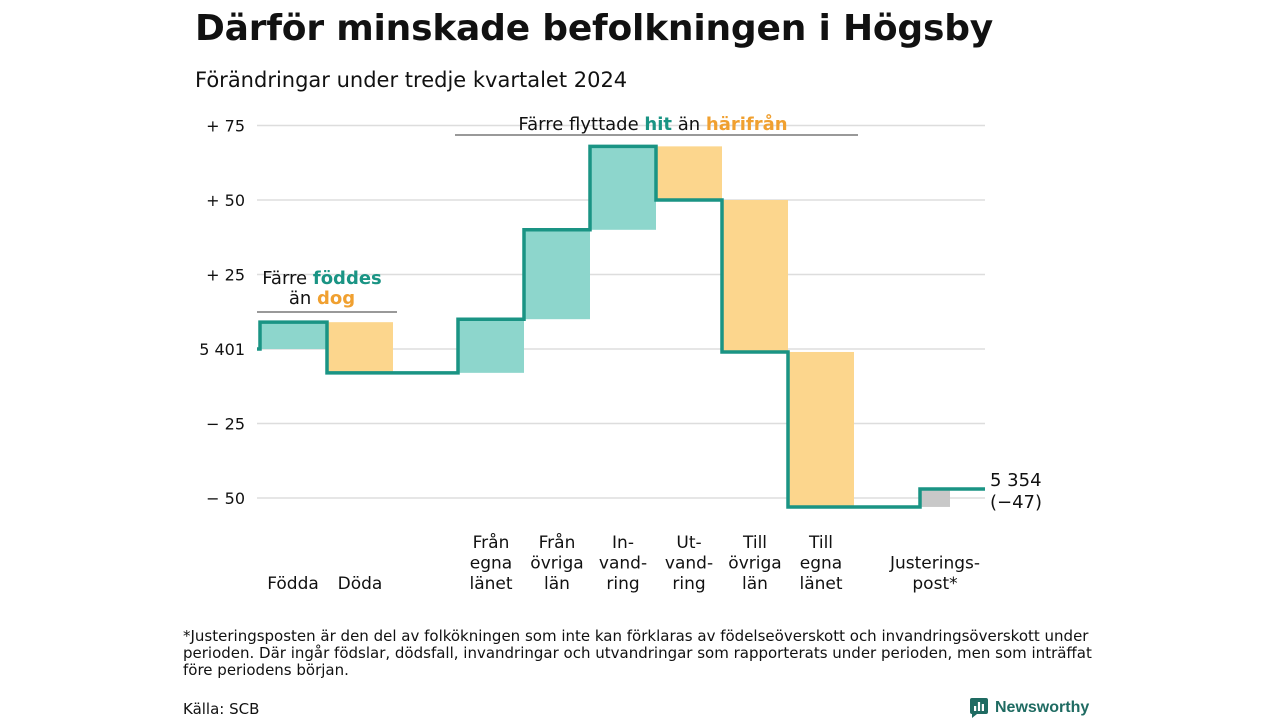 This screenshot has height=720, width=1280. I want to click on end-value-label: 5 354(−47), so click(1016, 491).